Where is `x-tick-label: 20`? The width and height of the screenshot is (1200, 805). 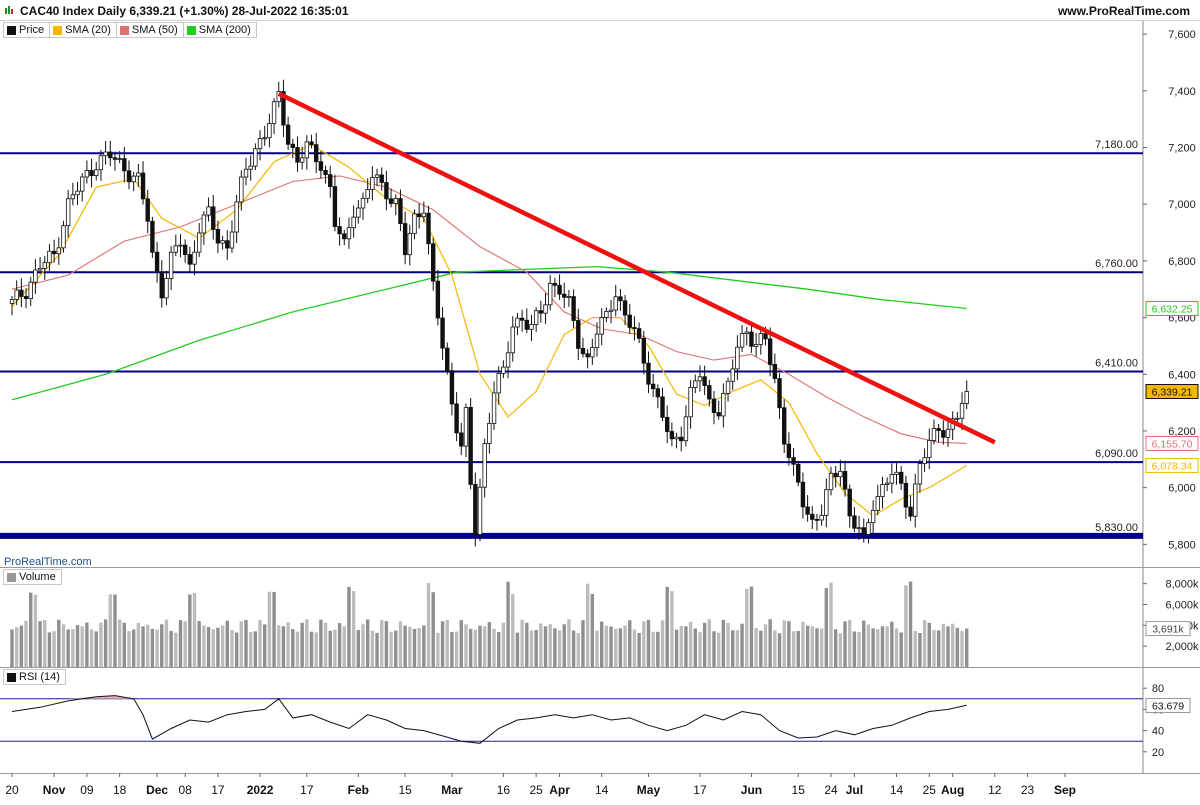 x-tick-label: 20 is located at coordinates (12, 790).